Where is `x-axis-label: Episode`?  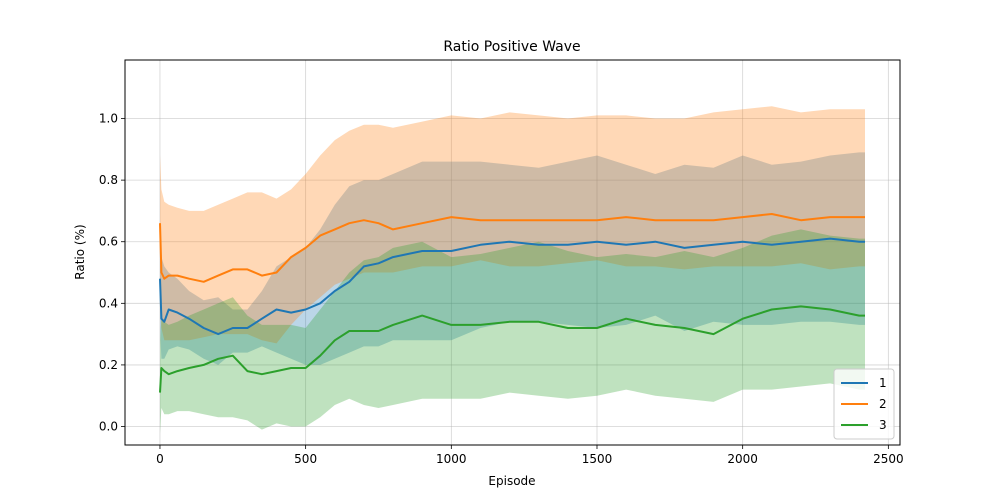
x-axis-label: Episode is located at coordinates (511, 481).